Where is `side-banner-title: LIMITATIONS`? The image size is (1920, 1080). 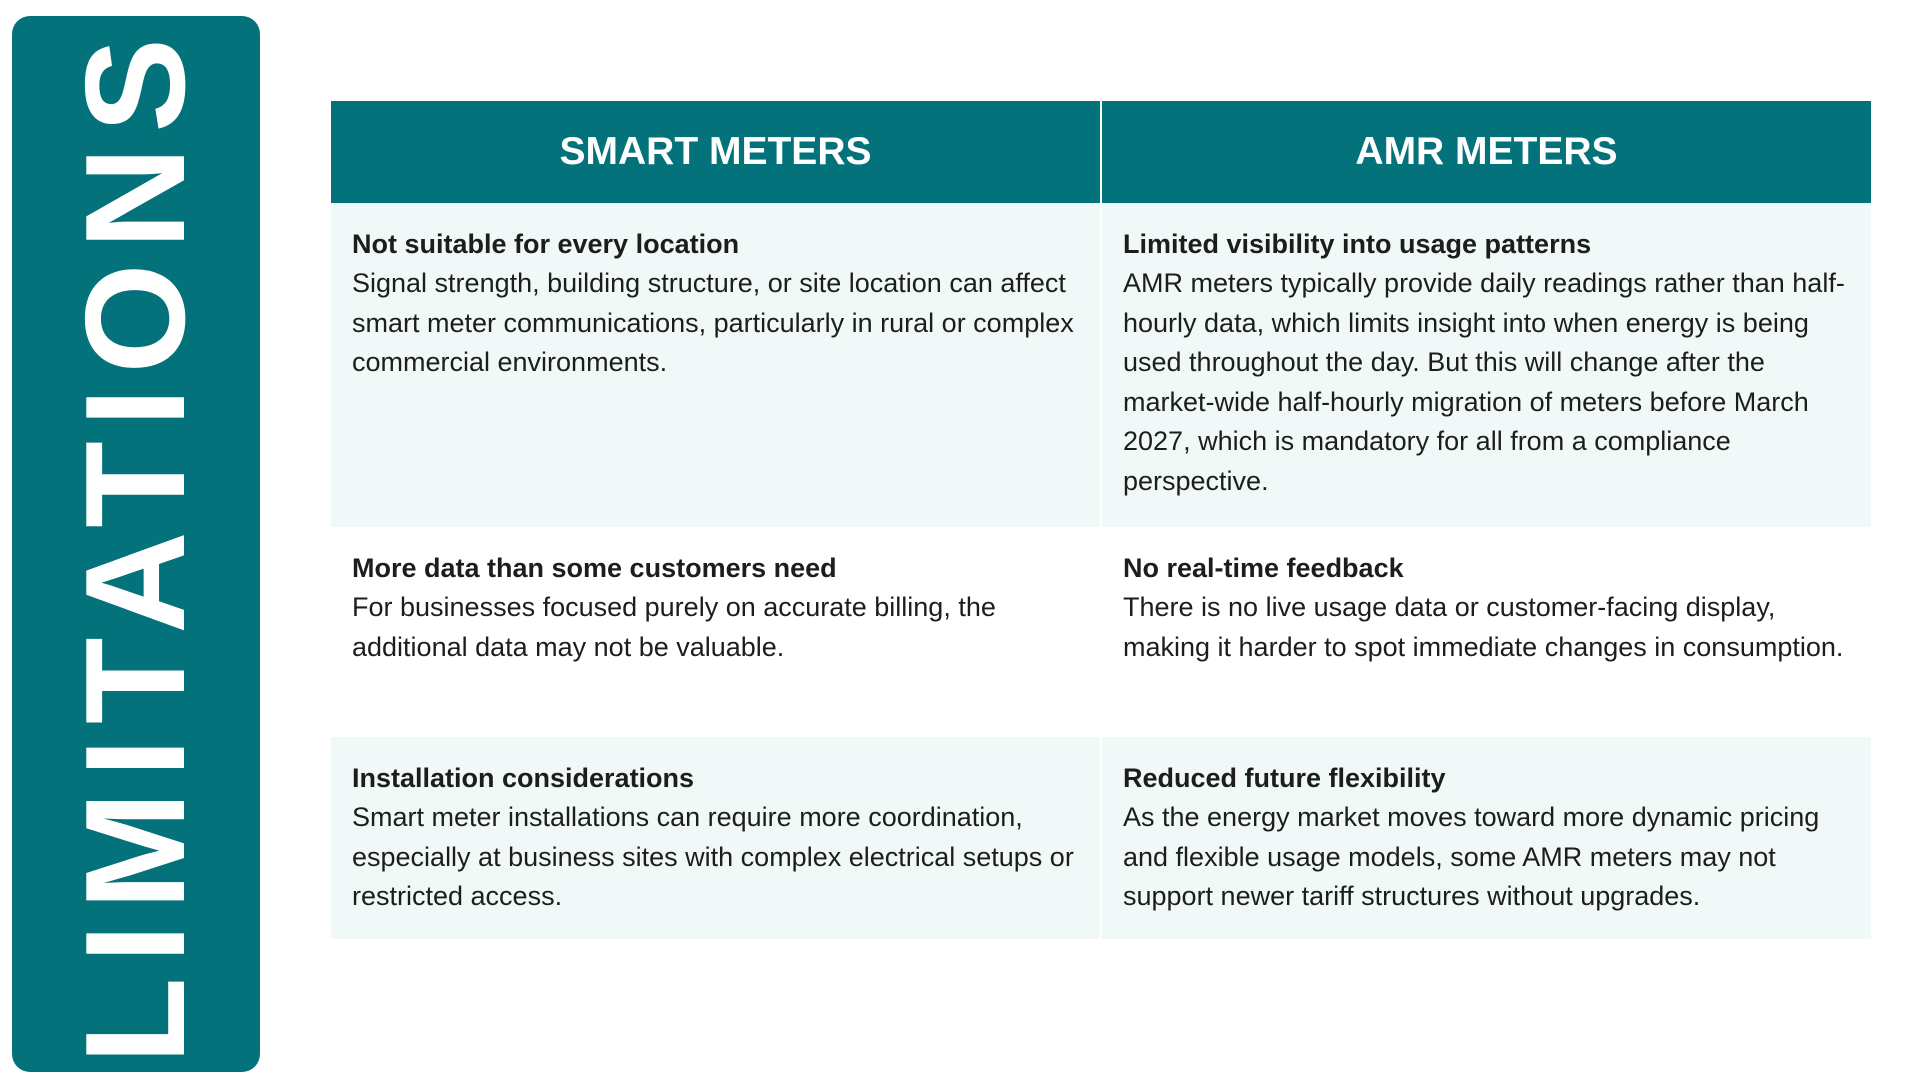
side-banner-title: LIMITATIONS is located at coordinates (135, 544).